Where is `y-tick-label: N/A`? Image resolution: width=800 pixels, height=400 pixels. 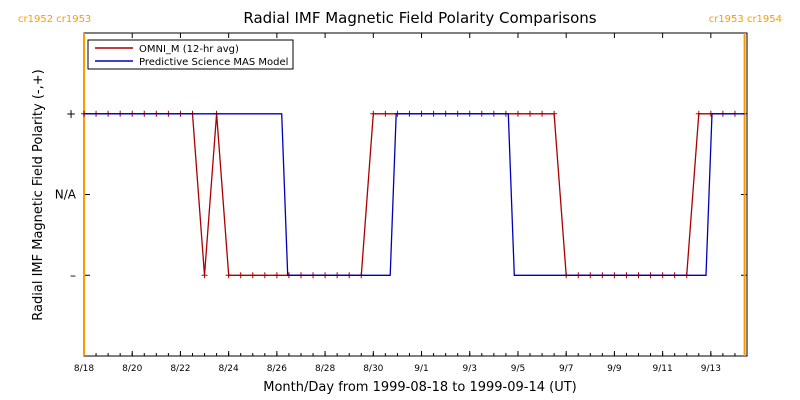
y-tick-label: N/A is located at coordinates (66, 195).